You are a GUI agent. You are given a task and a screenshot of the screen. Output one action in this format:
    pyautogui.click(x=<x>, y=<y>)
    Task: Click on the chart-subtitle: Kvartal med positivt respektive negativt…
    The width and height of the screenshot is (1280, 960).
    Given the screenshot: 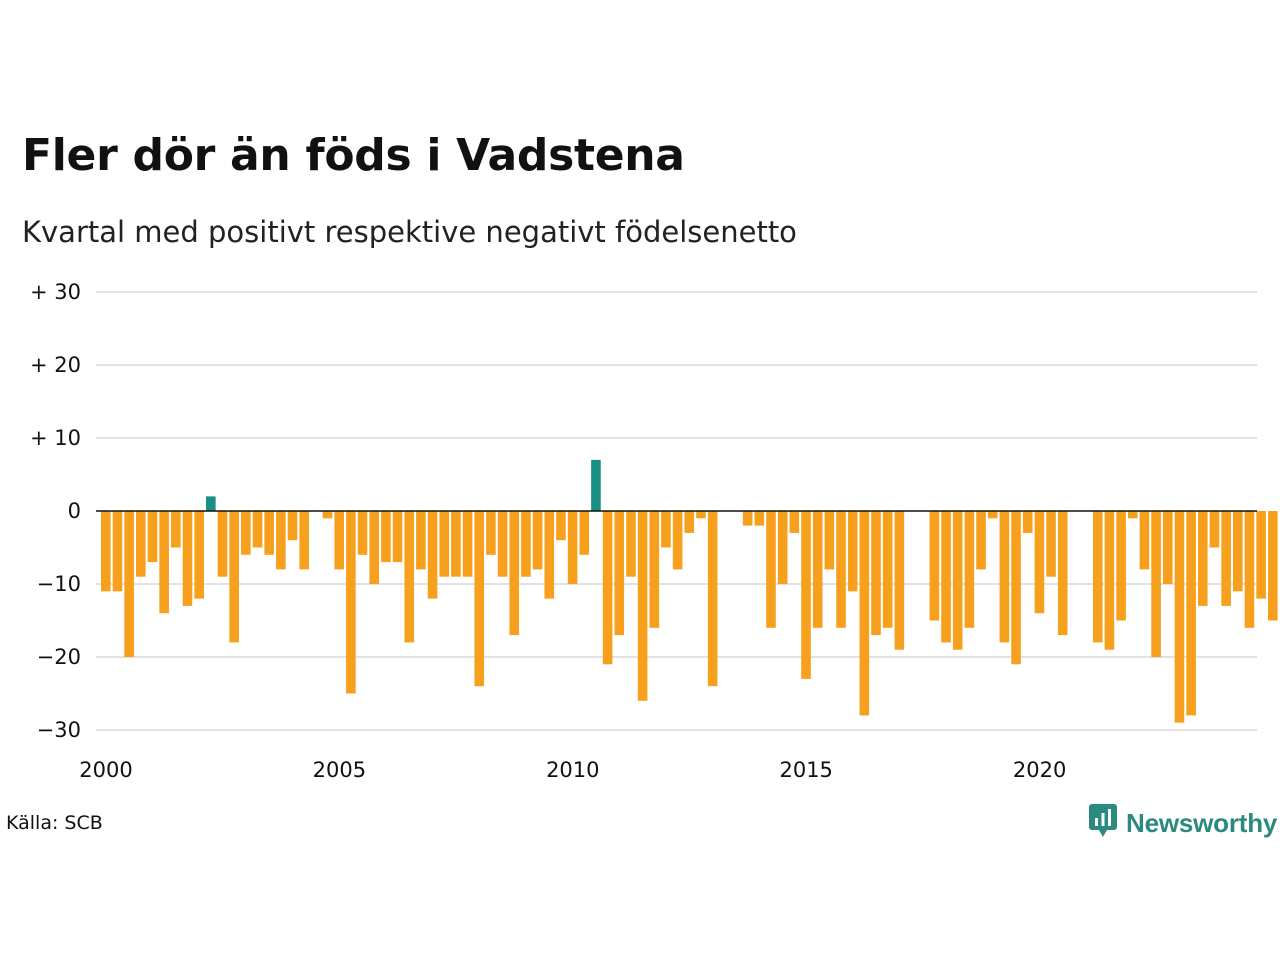 What is the action you would take?
    pyautogui.click(x=409, y=232)
    